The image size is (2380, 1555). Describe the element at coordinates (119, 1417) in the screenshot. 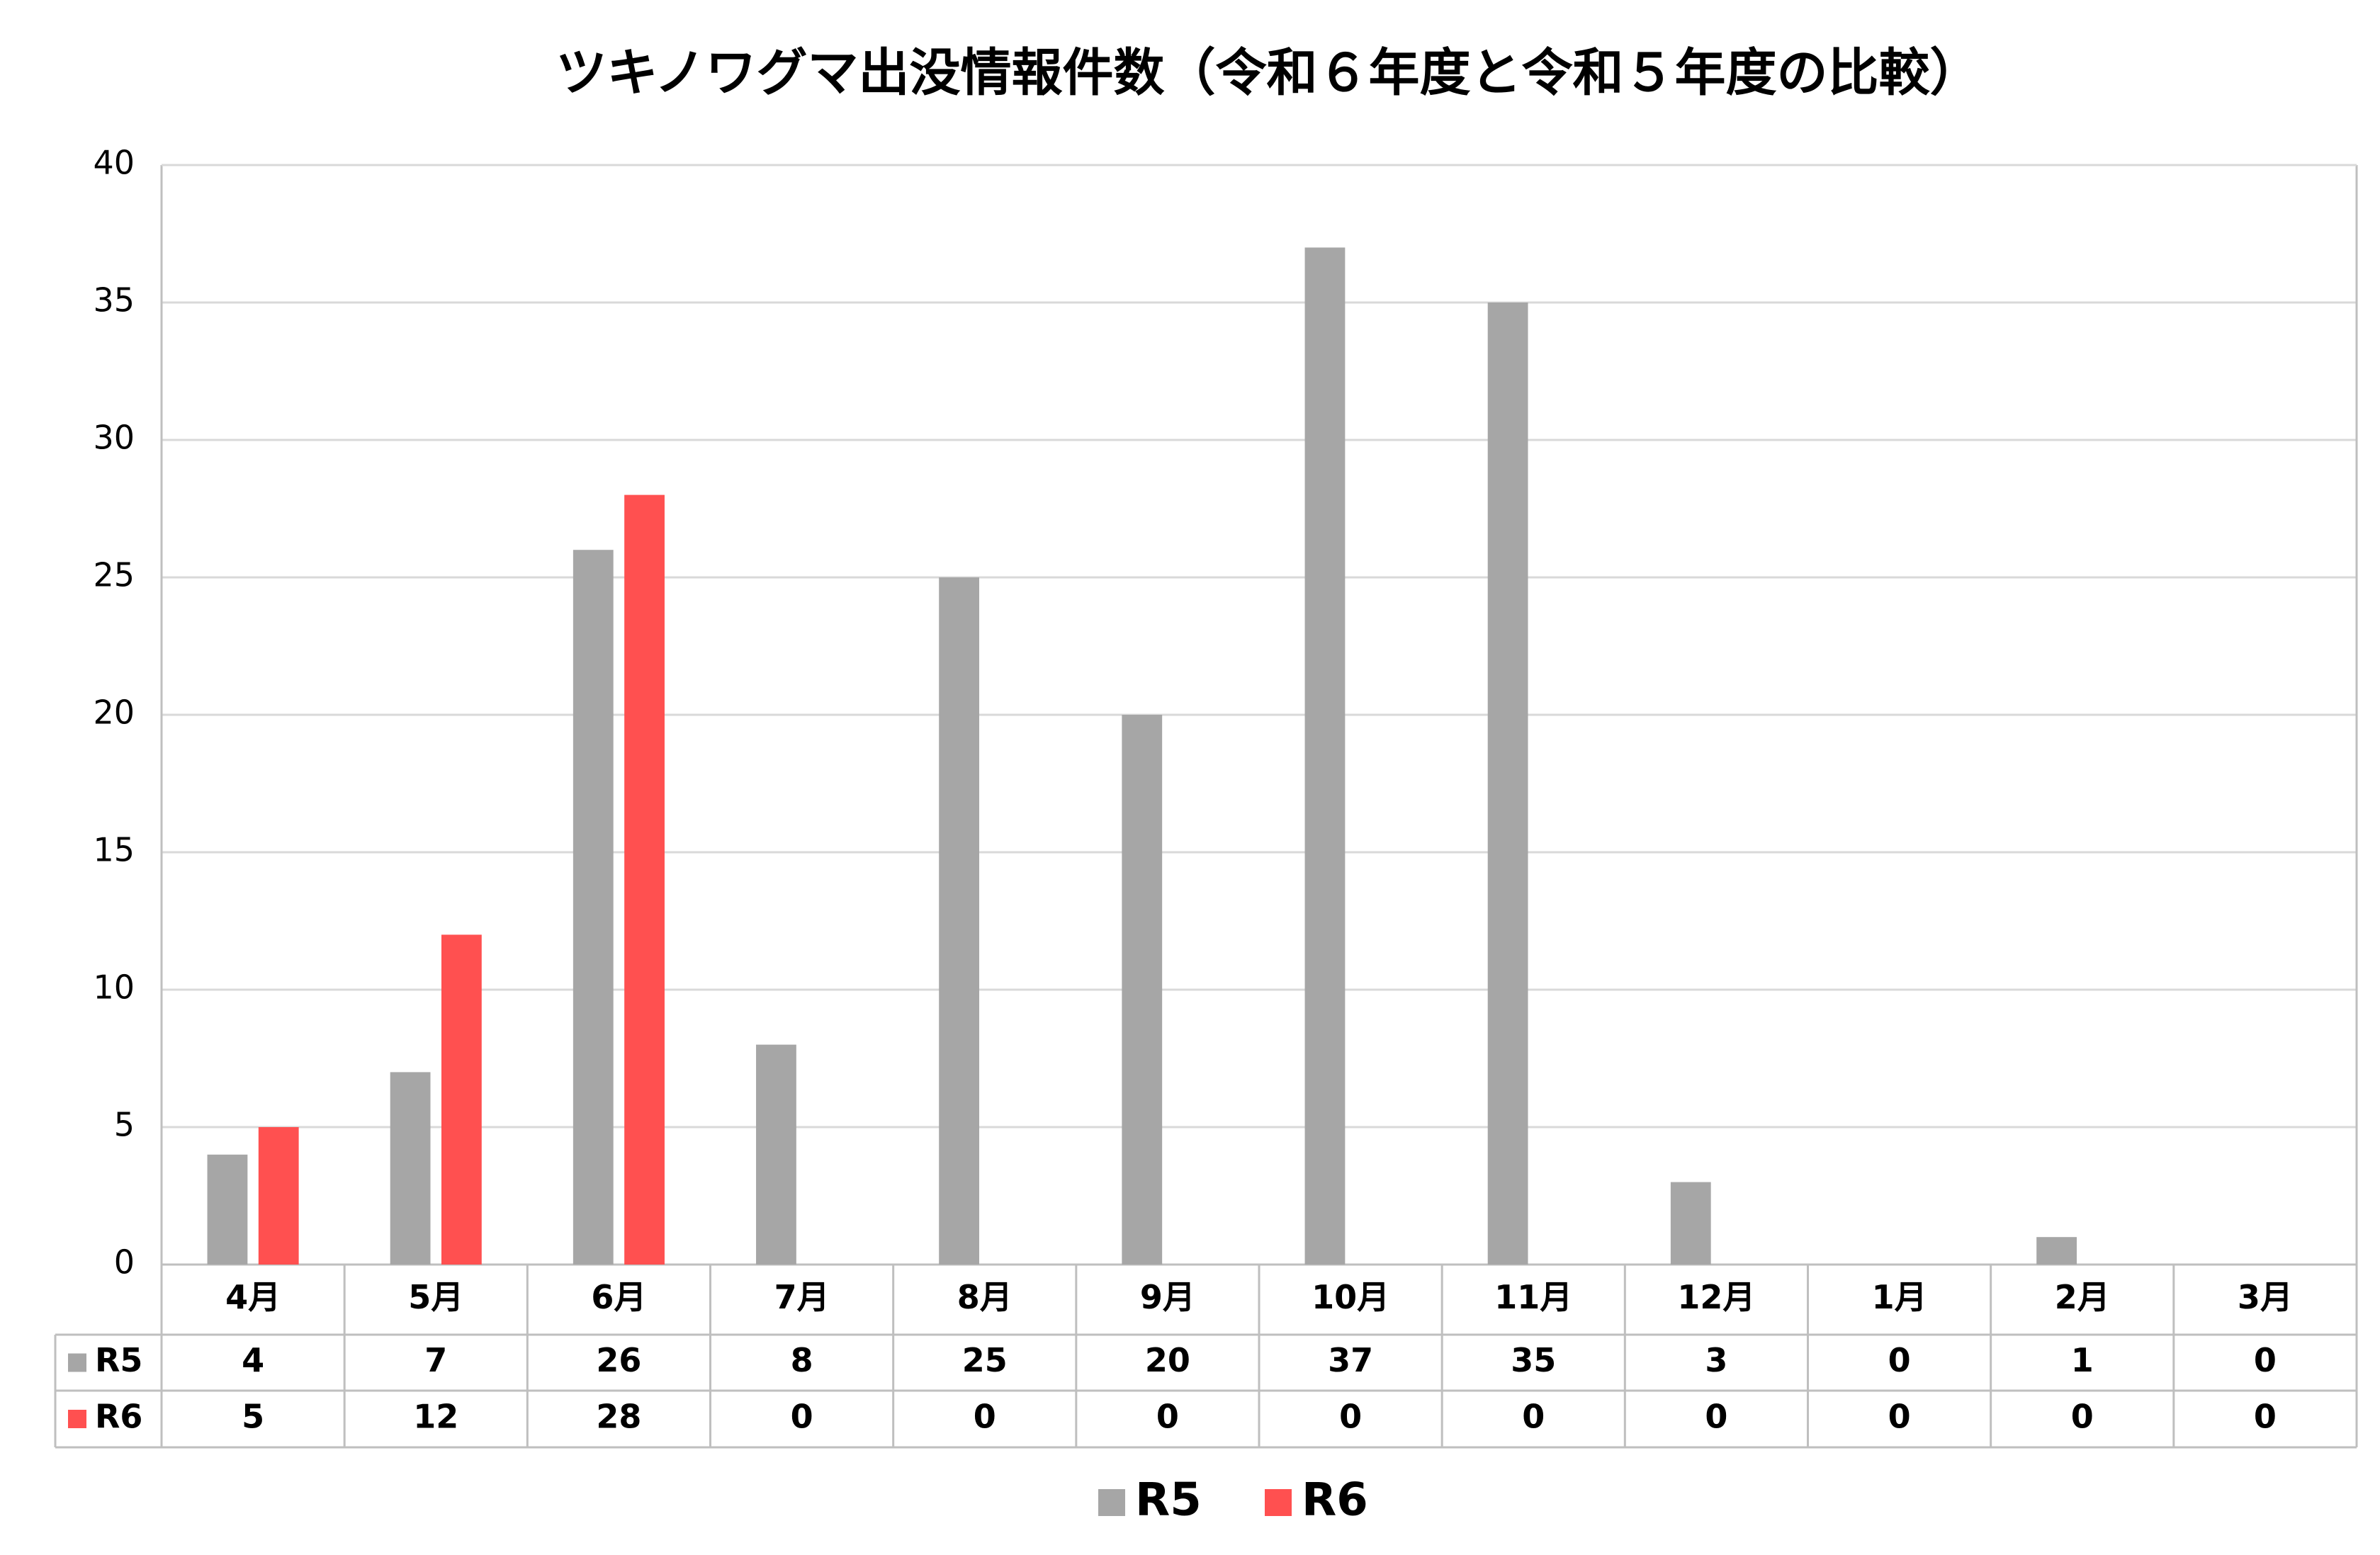

I see `row-header: R6` at that location.